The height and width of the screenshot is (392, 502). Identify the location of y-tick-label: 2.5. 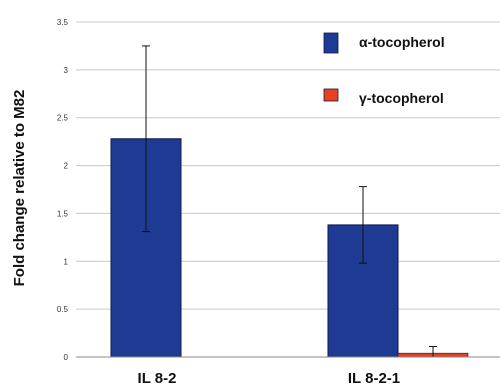
(63, 118).